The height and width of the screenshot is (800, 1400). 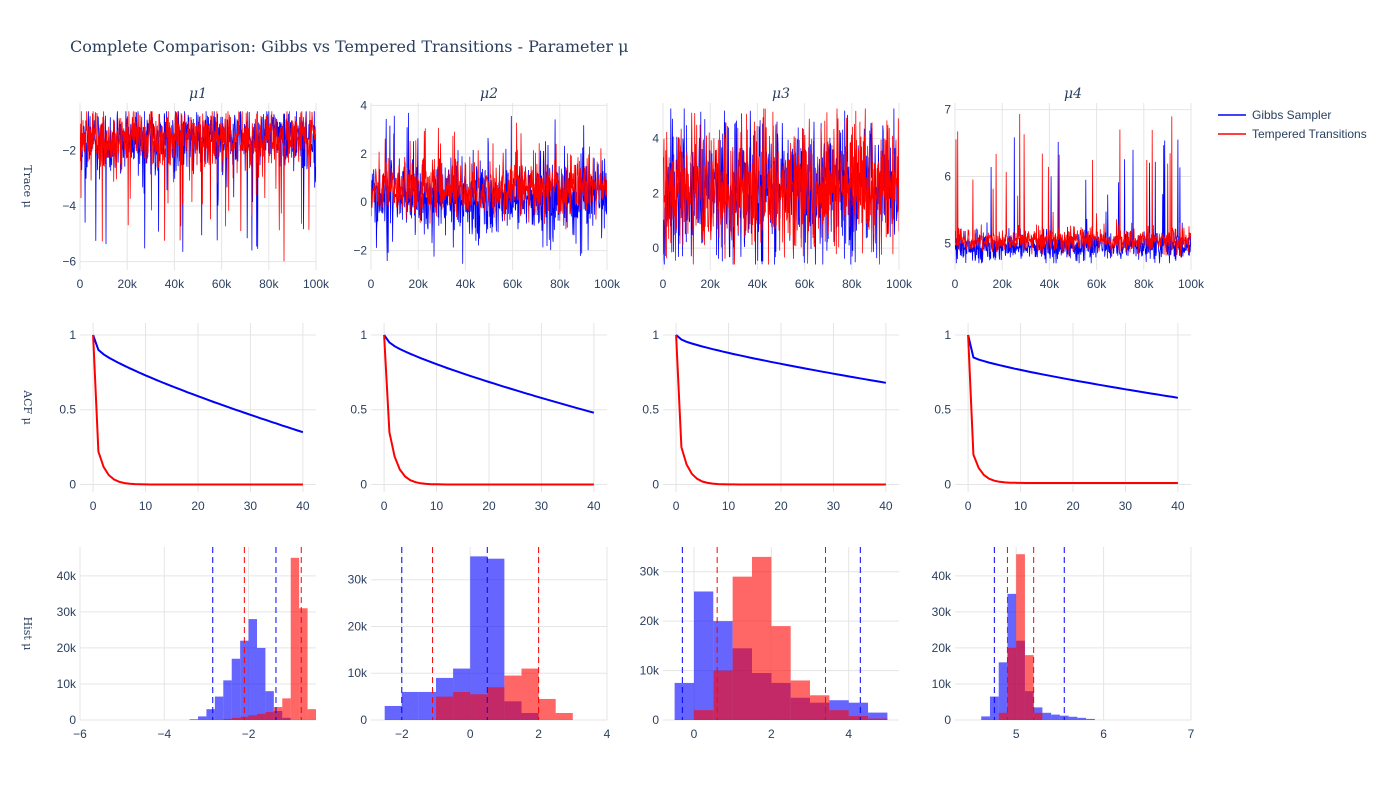 What do you see at coordinates (1103, 734) in the screenshot?
I see `x-tick-label: 6` at bounding box center [1103, 734].